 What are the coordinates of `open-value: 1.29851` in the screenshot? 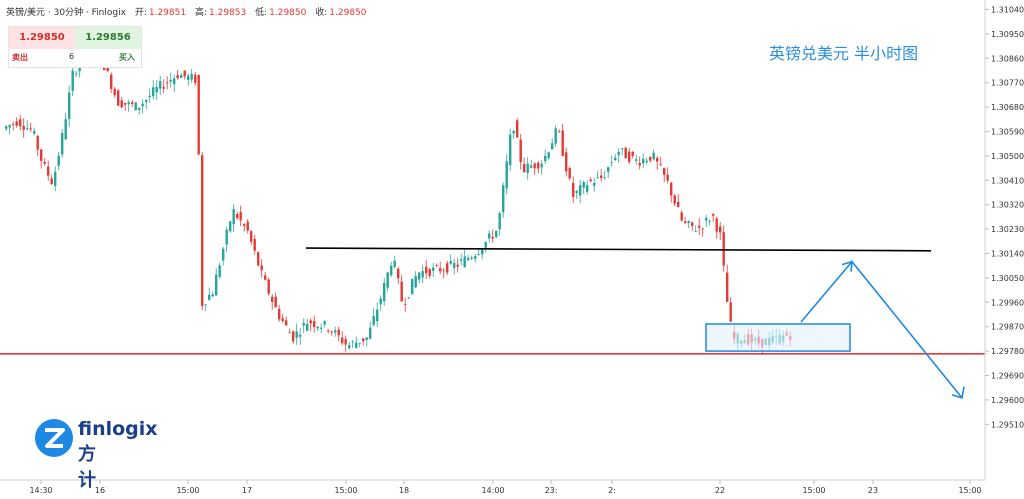 It's located at (167, 13).